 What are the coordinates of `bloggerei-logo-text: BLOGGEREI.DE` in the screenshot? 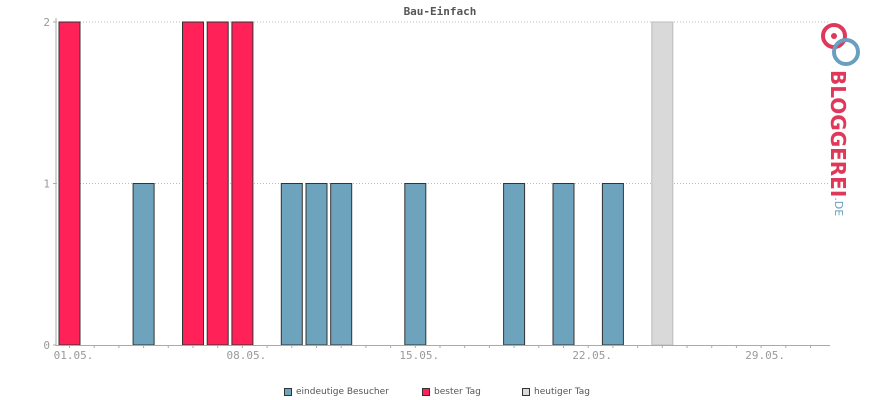 It's located at (830, 145).